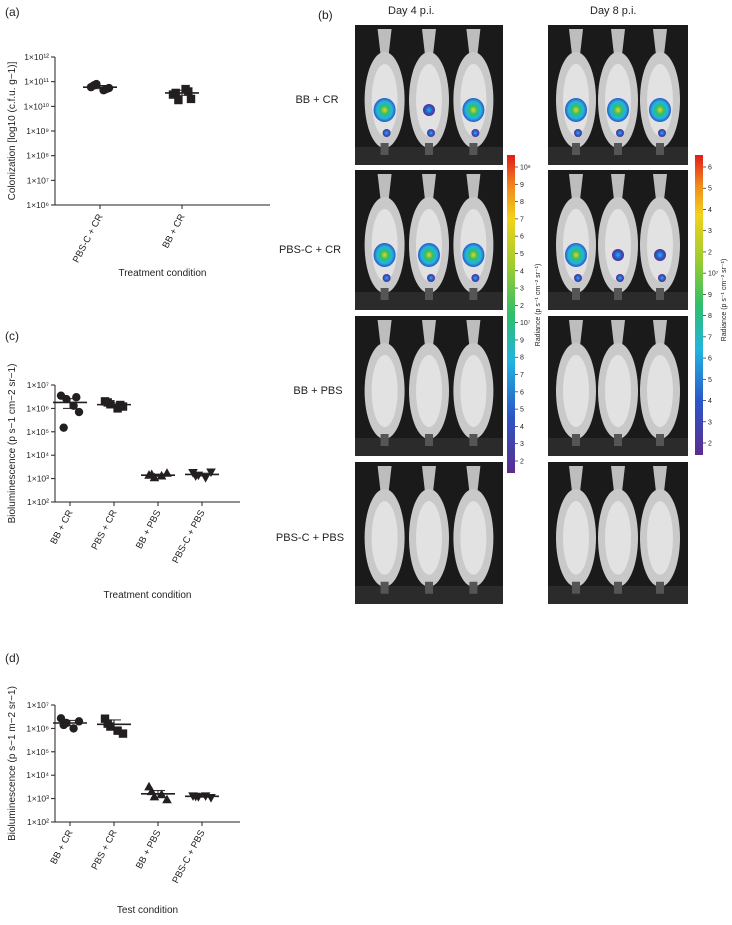  I want to click on colorbar-tick-label: 8, so click(522, 202).